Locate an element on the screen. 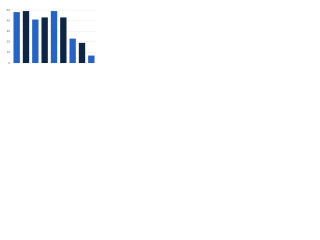  y-tick-label: 0 is located at coordinates (9, 63).